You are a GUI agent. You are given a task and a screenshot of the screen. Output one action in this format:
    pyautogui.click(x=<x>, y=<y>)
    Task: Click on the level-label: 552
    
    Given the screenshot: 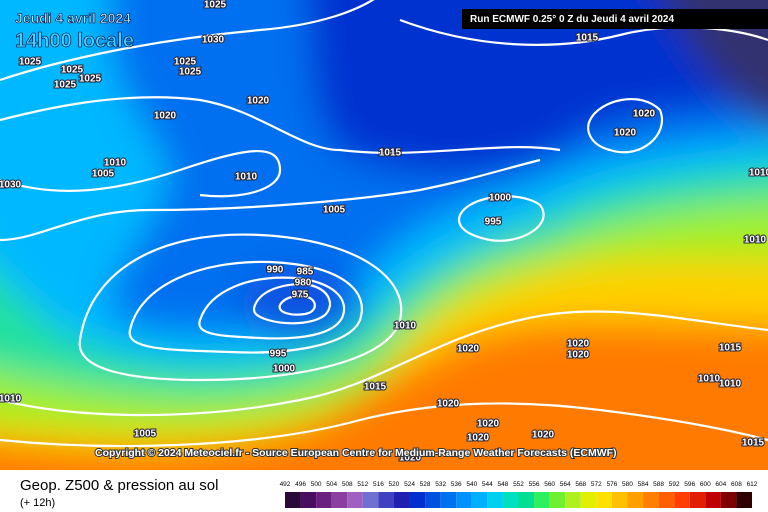 What is the action you would take?
    pyautogui.click(x=518, y=484)
    